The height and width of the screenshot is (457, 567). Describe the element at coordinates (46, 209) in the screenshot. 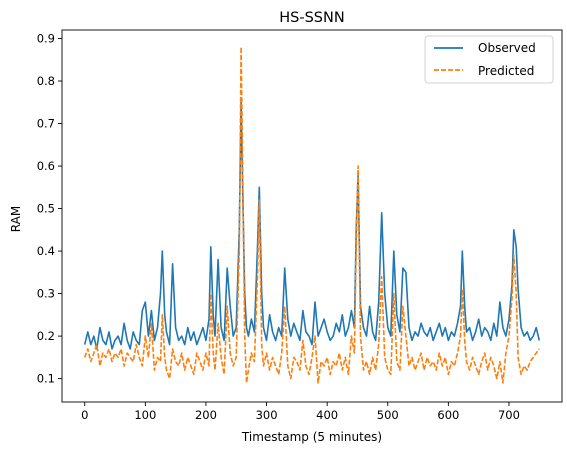

I see `y-tick-label: 0.5` at that location.